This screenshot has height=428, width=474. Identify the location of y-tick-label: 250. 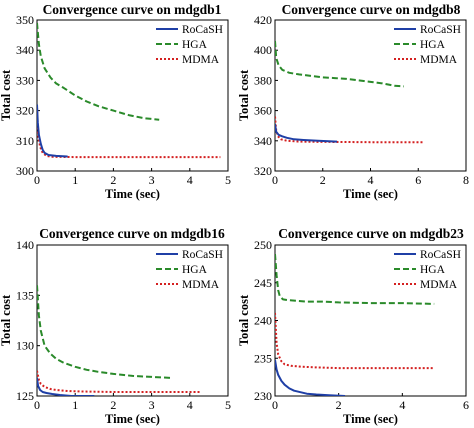
(263, 245).